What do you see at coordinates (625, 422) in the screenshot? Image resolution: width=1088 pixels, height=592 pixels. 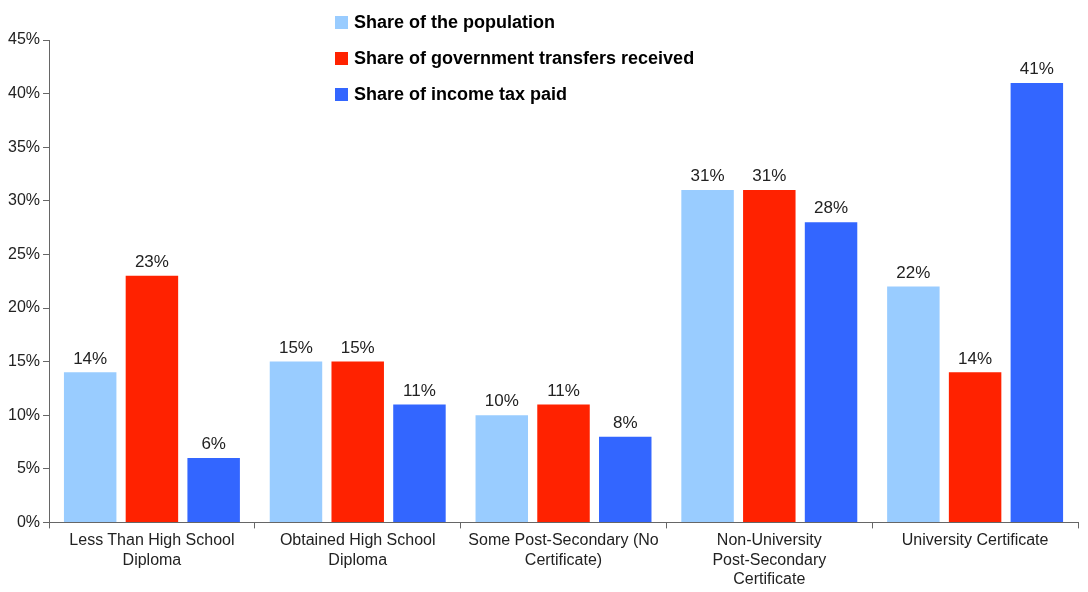 I see `data-label: 8%` at bounding box center [625, 422].